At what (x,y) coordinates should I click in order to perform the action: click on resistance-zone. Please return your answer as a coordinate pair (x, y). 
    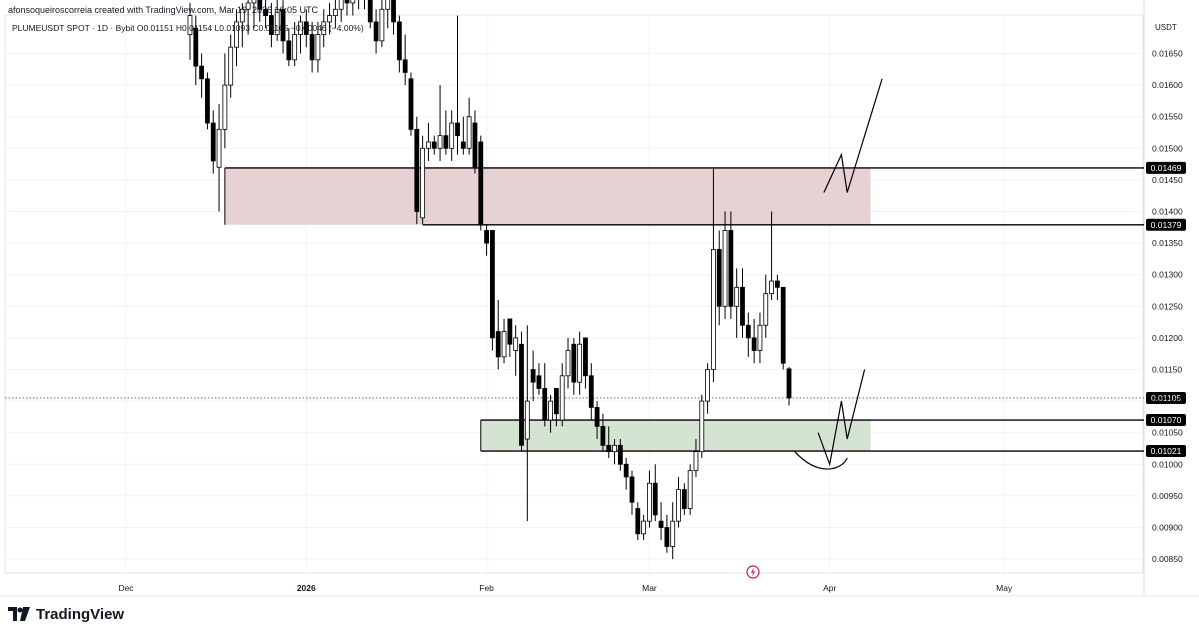
    Looking at the image, I should click on (547, 196).